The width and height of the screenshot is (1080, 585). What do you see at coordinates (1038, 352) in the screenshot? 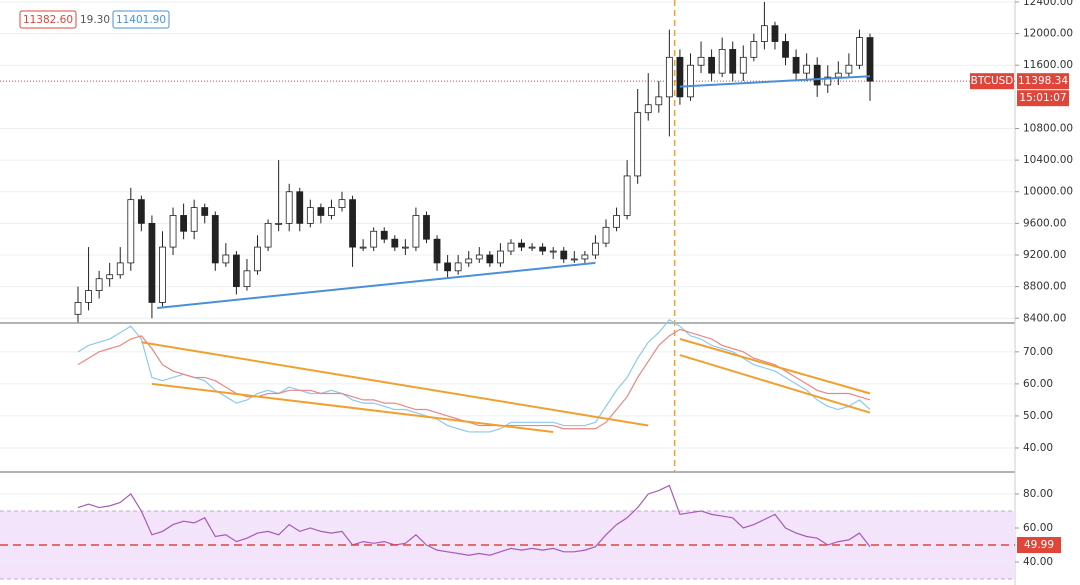
I see `y-tick-label: 70.00` at bounding box center [1038, 352].